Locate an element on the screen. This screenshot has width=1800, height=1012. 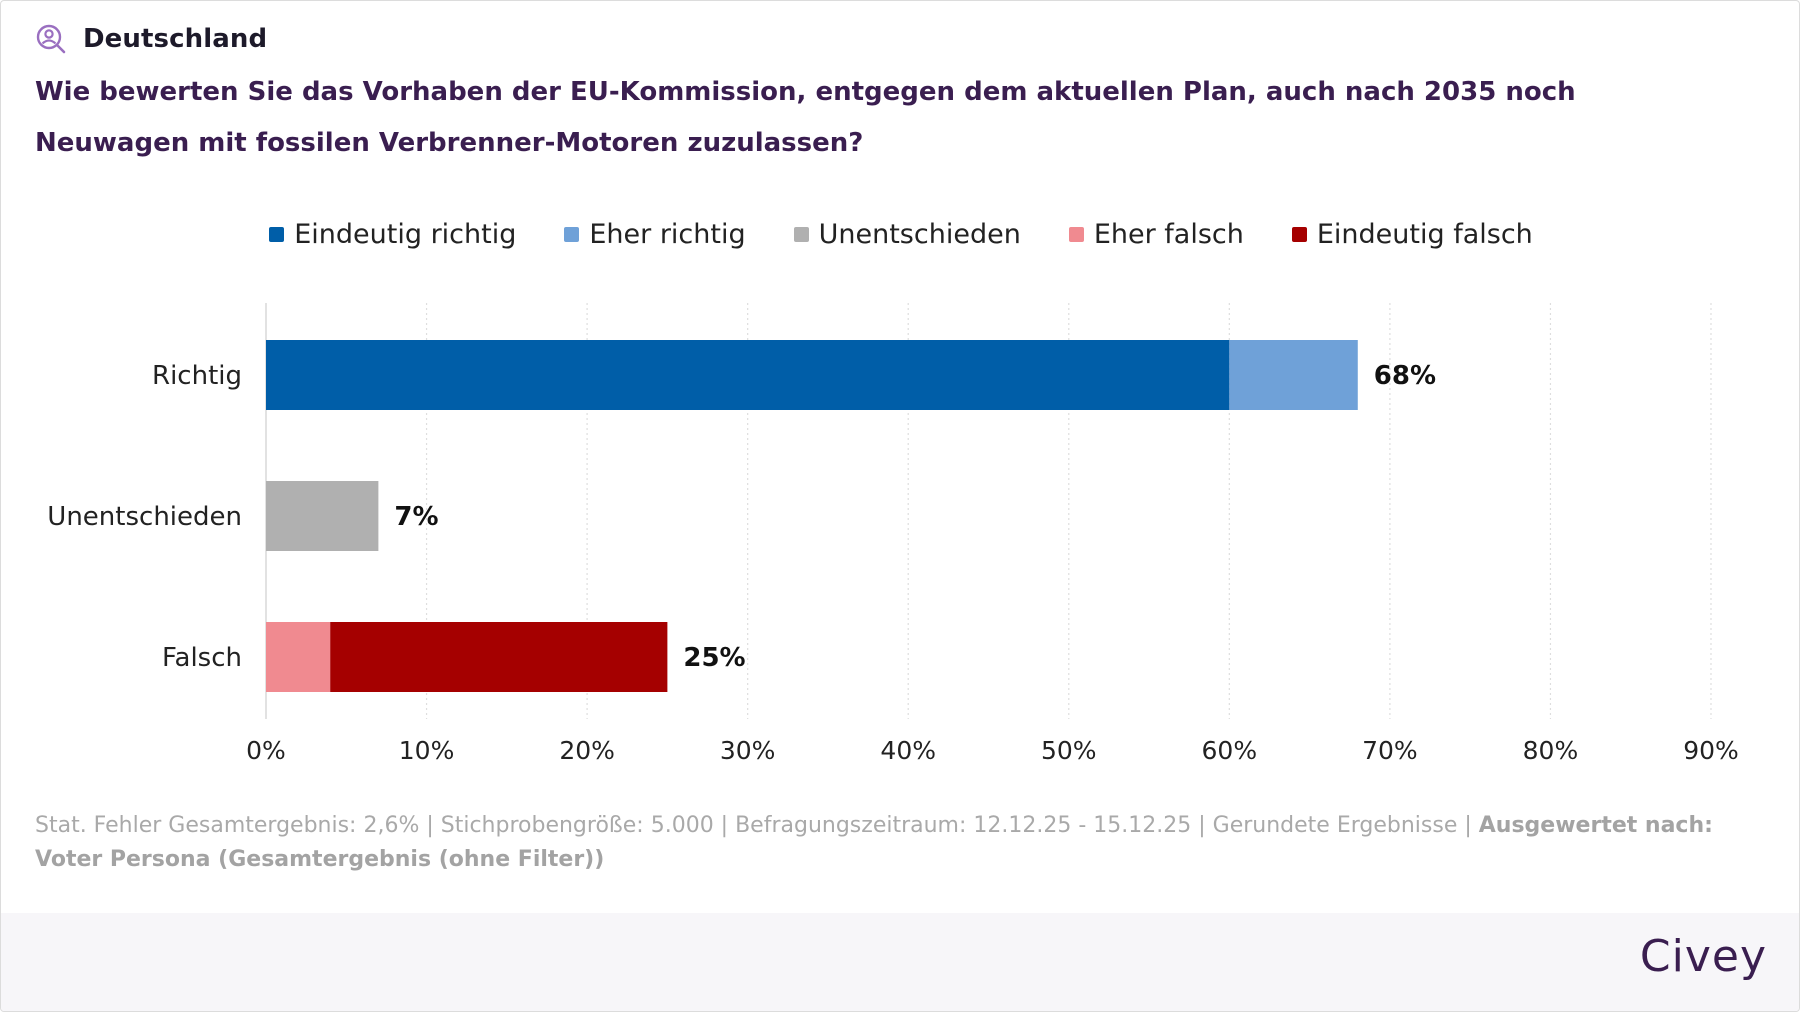
x-tick-label: 70% is located at coordinates (1390, 750).